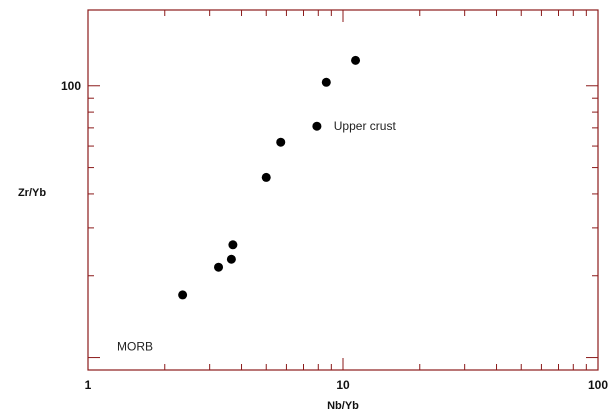 This screenshot has width=612, height=414. I want to click on x-tick-label: 10, so click(343, 385).